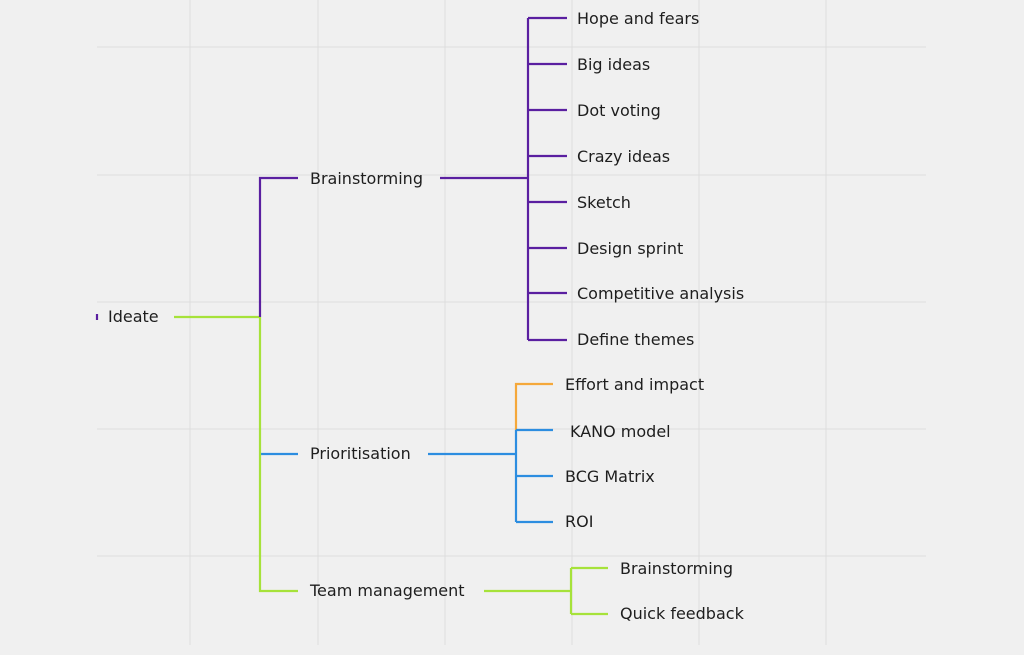 This screenshot has width=1024, height=655. I want to click on brainstorming-children-connectors, so click(503, 179).